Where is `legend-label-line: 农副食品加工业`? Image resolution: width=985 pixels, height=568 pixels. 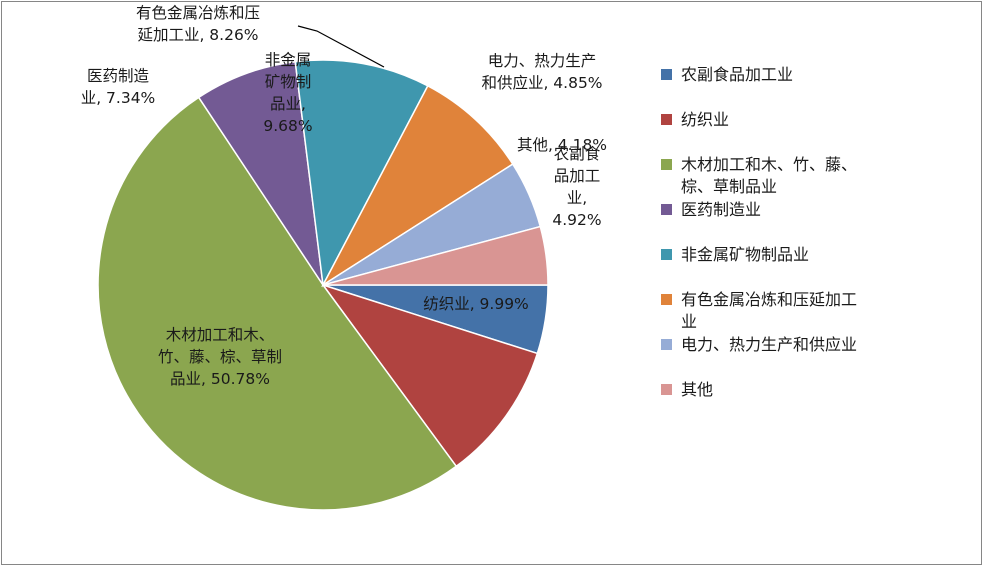 legend-label-line: 农副食品加工业 is located at coordinates (737, 74).